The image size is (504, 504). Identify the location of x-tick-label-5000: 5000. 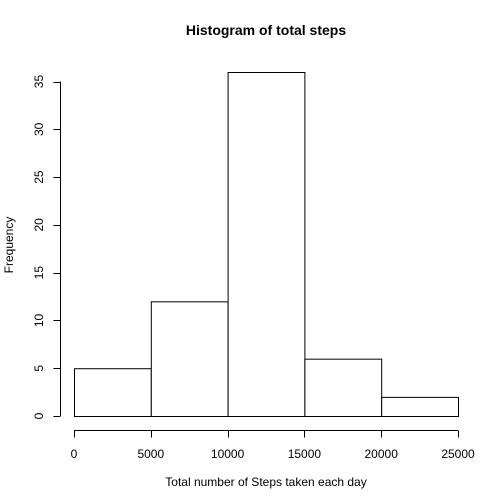
(150, 454).